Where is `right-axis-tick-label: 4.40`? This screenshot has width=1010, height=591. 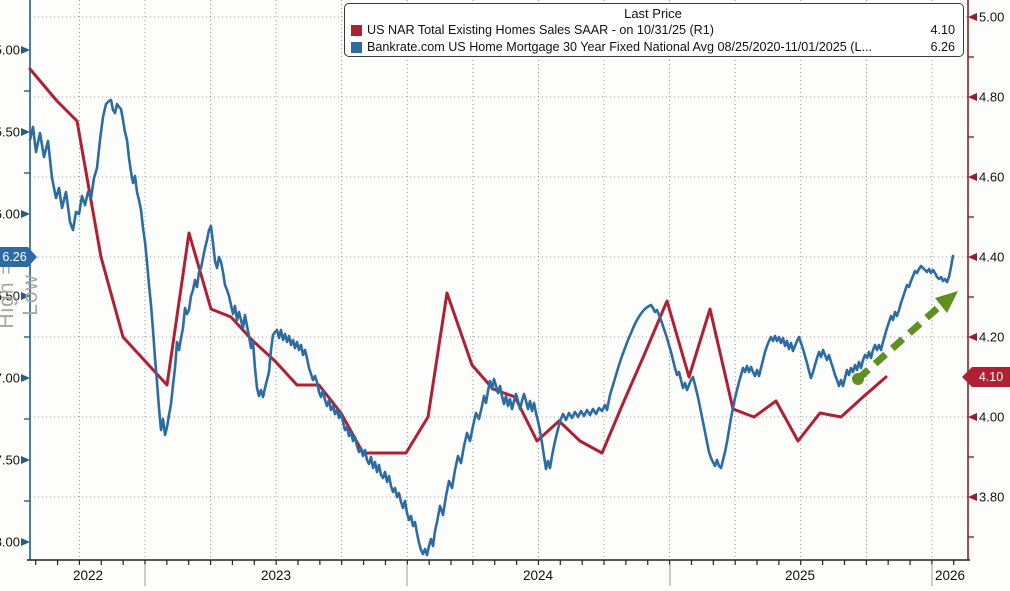 right-axis-tick-label: 4.40 is located at coordinates (991, 257).